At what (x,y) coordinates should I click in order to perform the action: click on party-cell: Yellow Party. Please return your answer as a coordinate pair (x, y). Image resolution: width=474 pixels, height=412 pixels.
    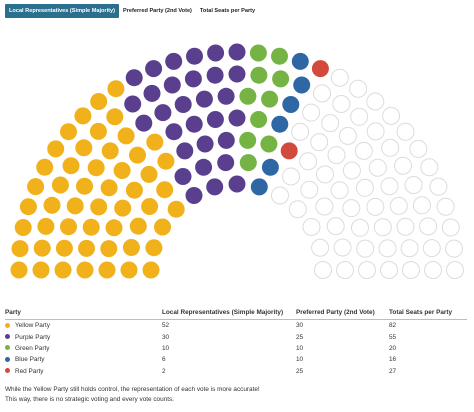
    Looking at the image, I should click on (83, 326).